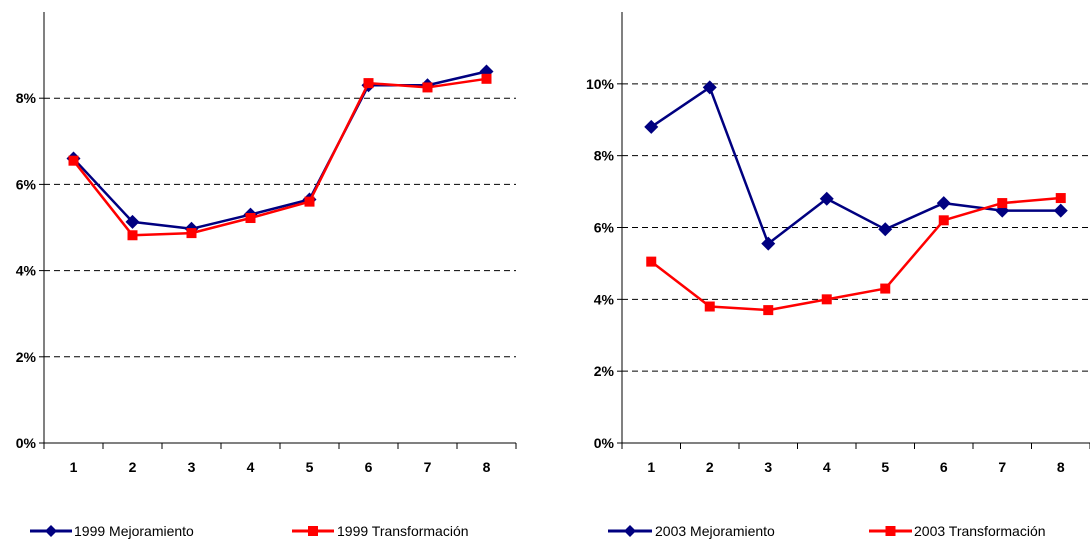 Image resolution: width=1090 pixels, height=549 pixels. I want to click on y-tick-label: 10%, so click(600, 84).